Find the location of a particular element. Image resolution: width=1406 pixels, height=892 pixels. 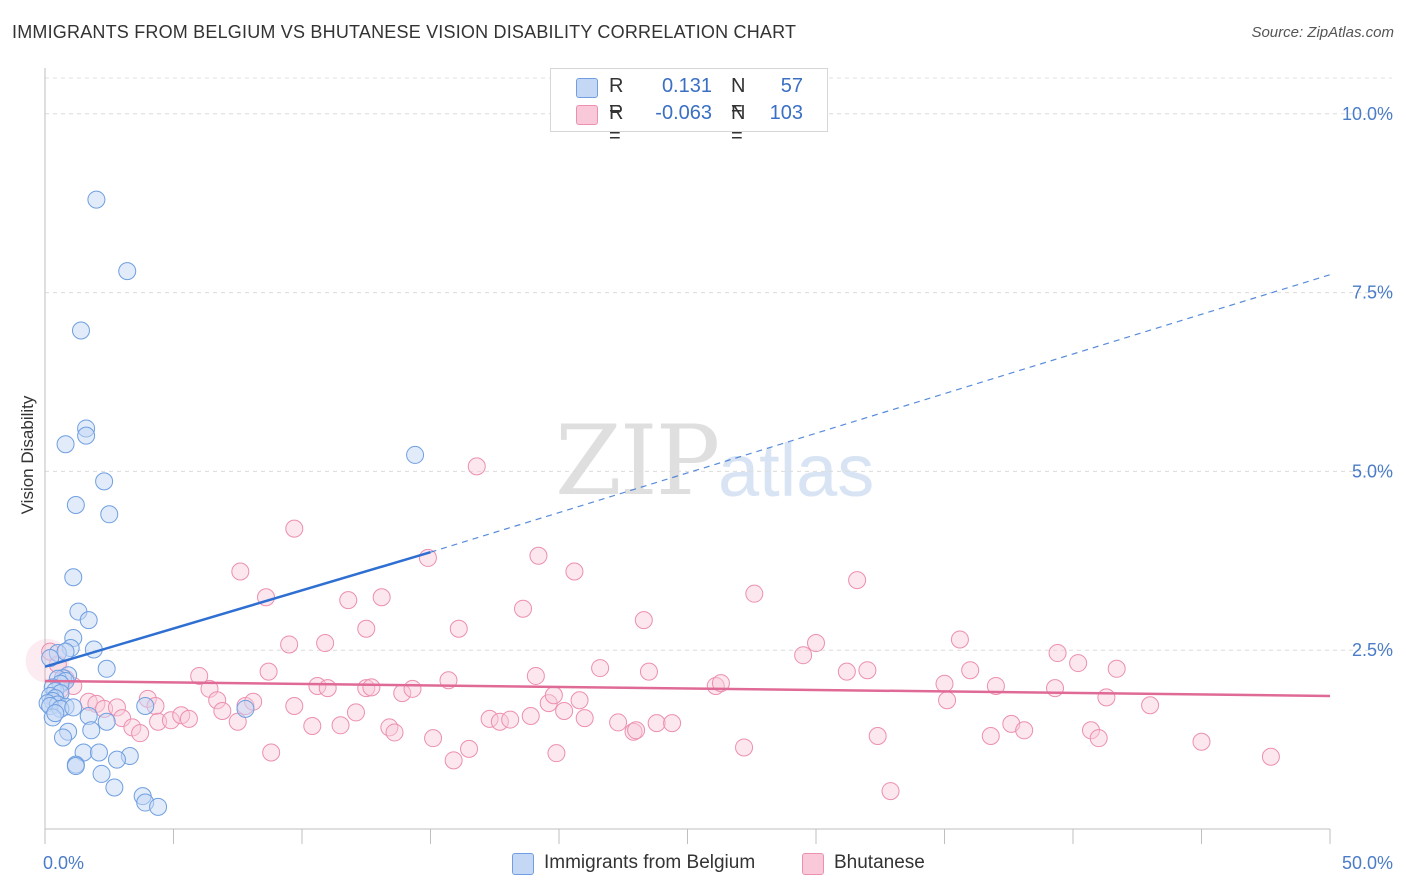

x-tick-label: 0.0% is located at coordinates (63, 863).